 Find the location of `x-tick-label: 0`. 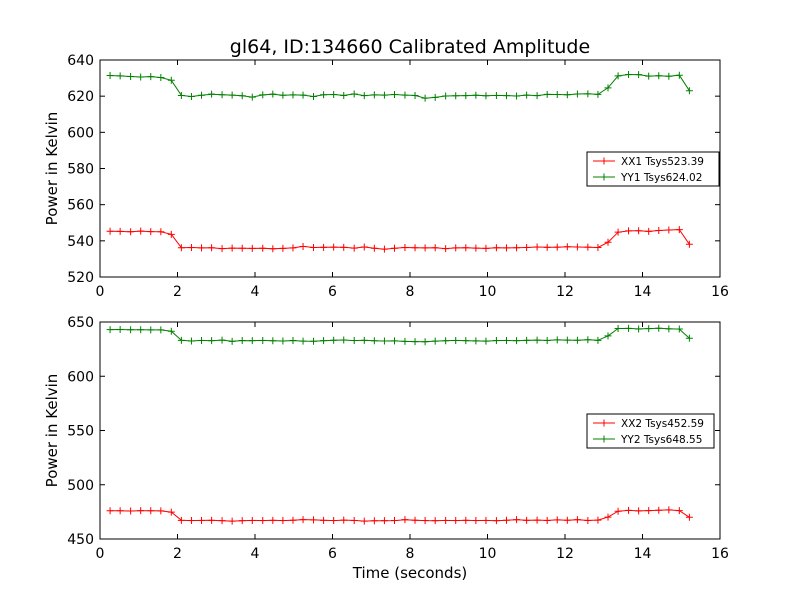

x-tick-label: 0 is located at coordinates (100, 554).